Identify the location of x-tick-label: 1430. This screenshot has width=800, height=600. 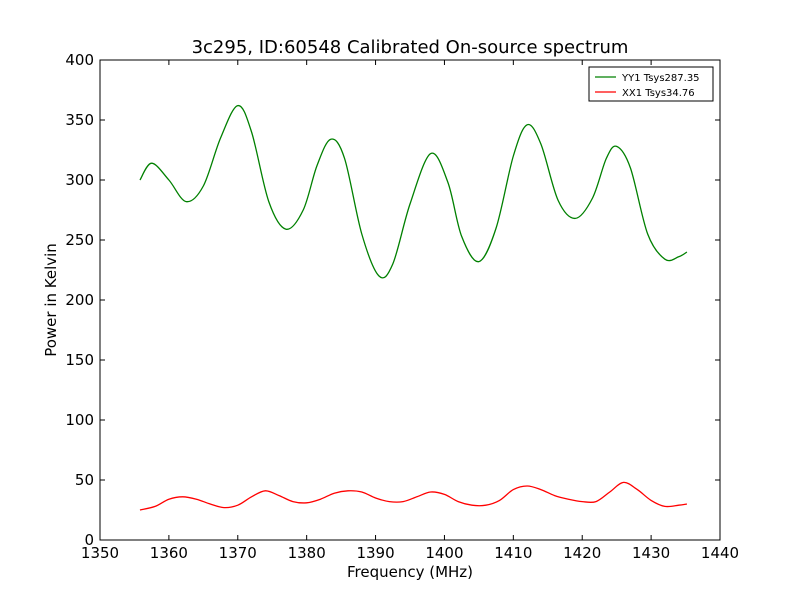
(651, 553).